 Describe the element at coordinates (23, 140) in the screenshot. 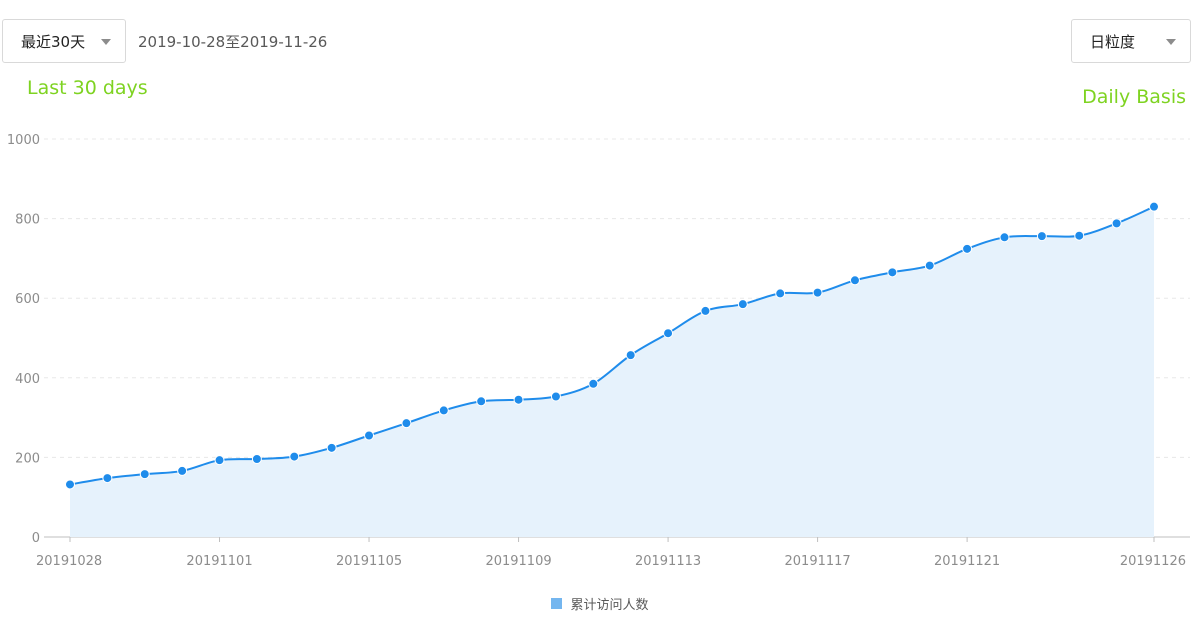

I see `y-tick-label: 1000` at that location.